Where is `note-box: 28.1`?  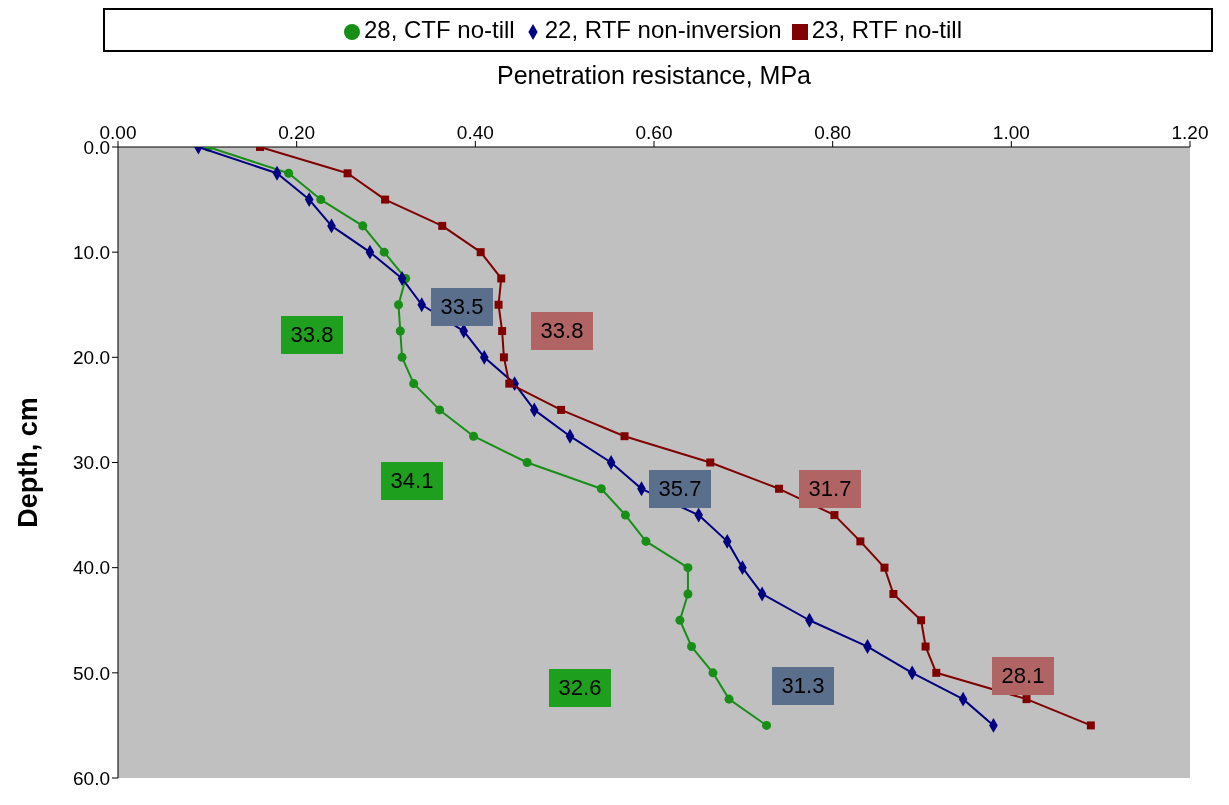
note-box: 28.1 is located at coordinates (1023, 676).